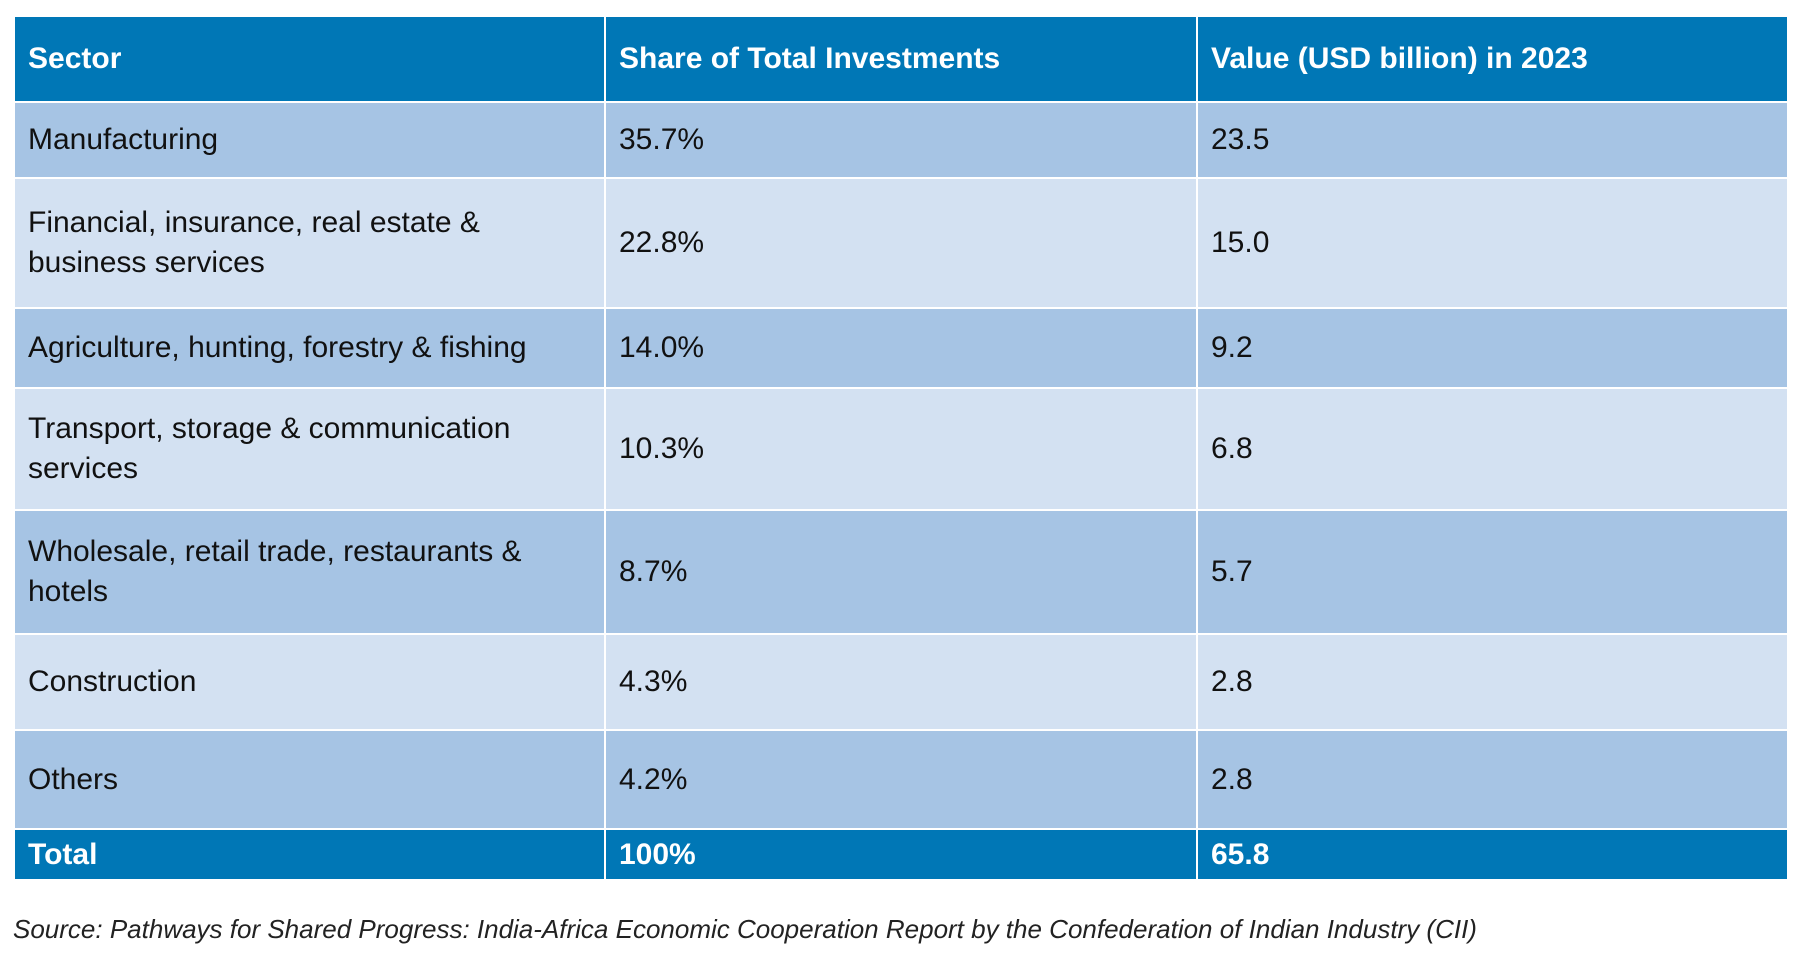  I want to click on table-row: Others 4.2% 2.8, so click(901, 779).